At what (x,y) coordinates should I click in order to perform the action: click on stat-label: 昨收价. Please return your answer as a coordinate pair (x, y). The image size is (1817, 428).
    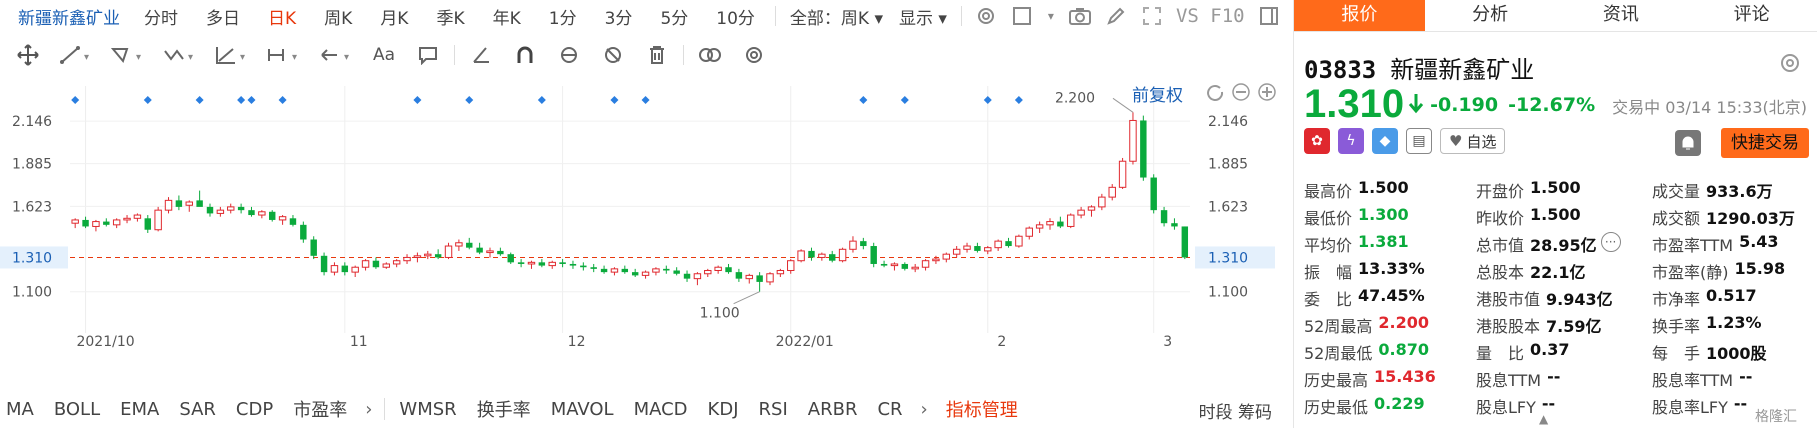
    Looking at the image, I should click on (1500, 218).